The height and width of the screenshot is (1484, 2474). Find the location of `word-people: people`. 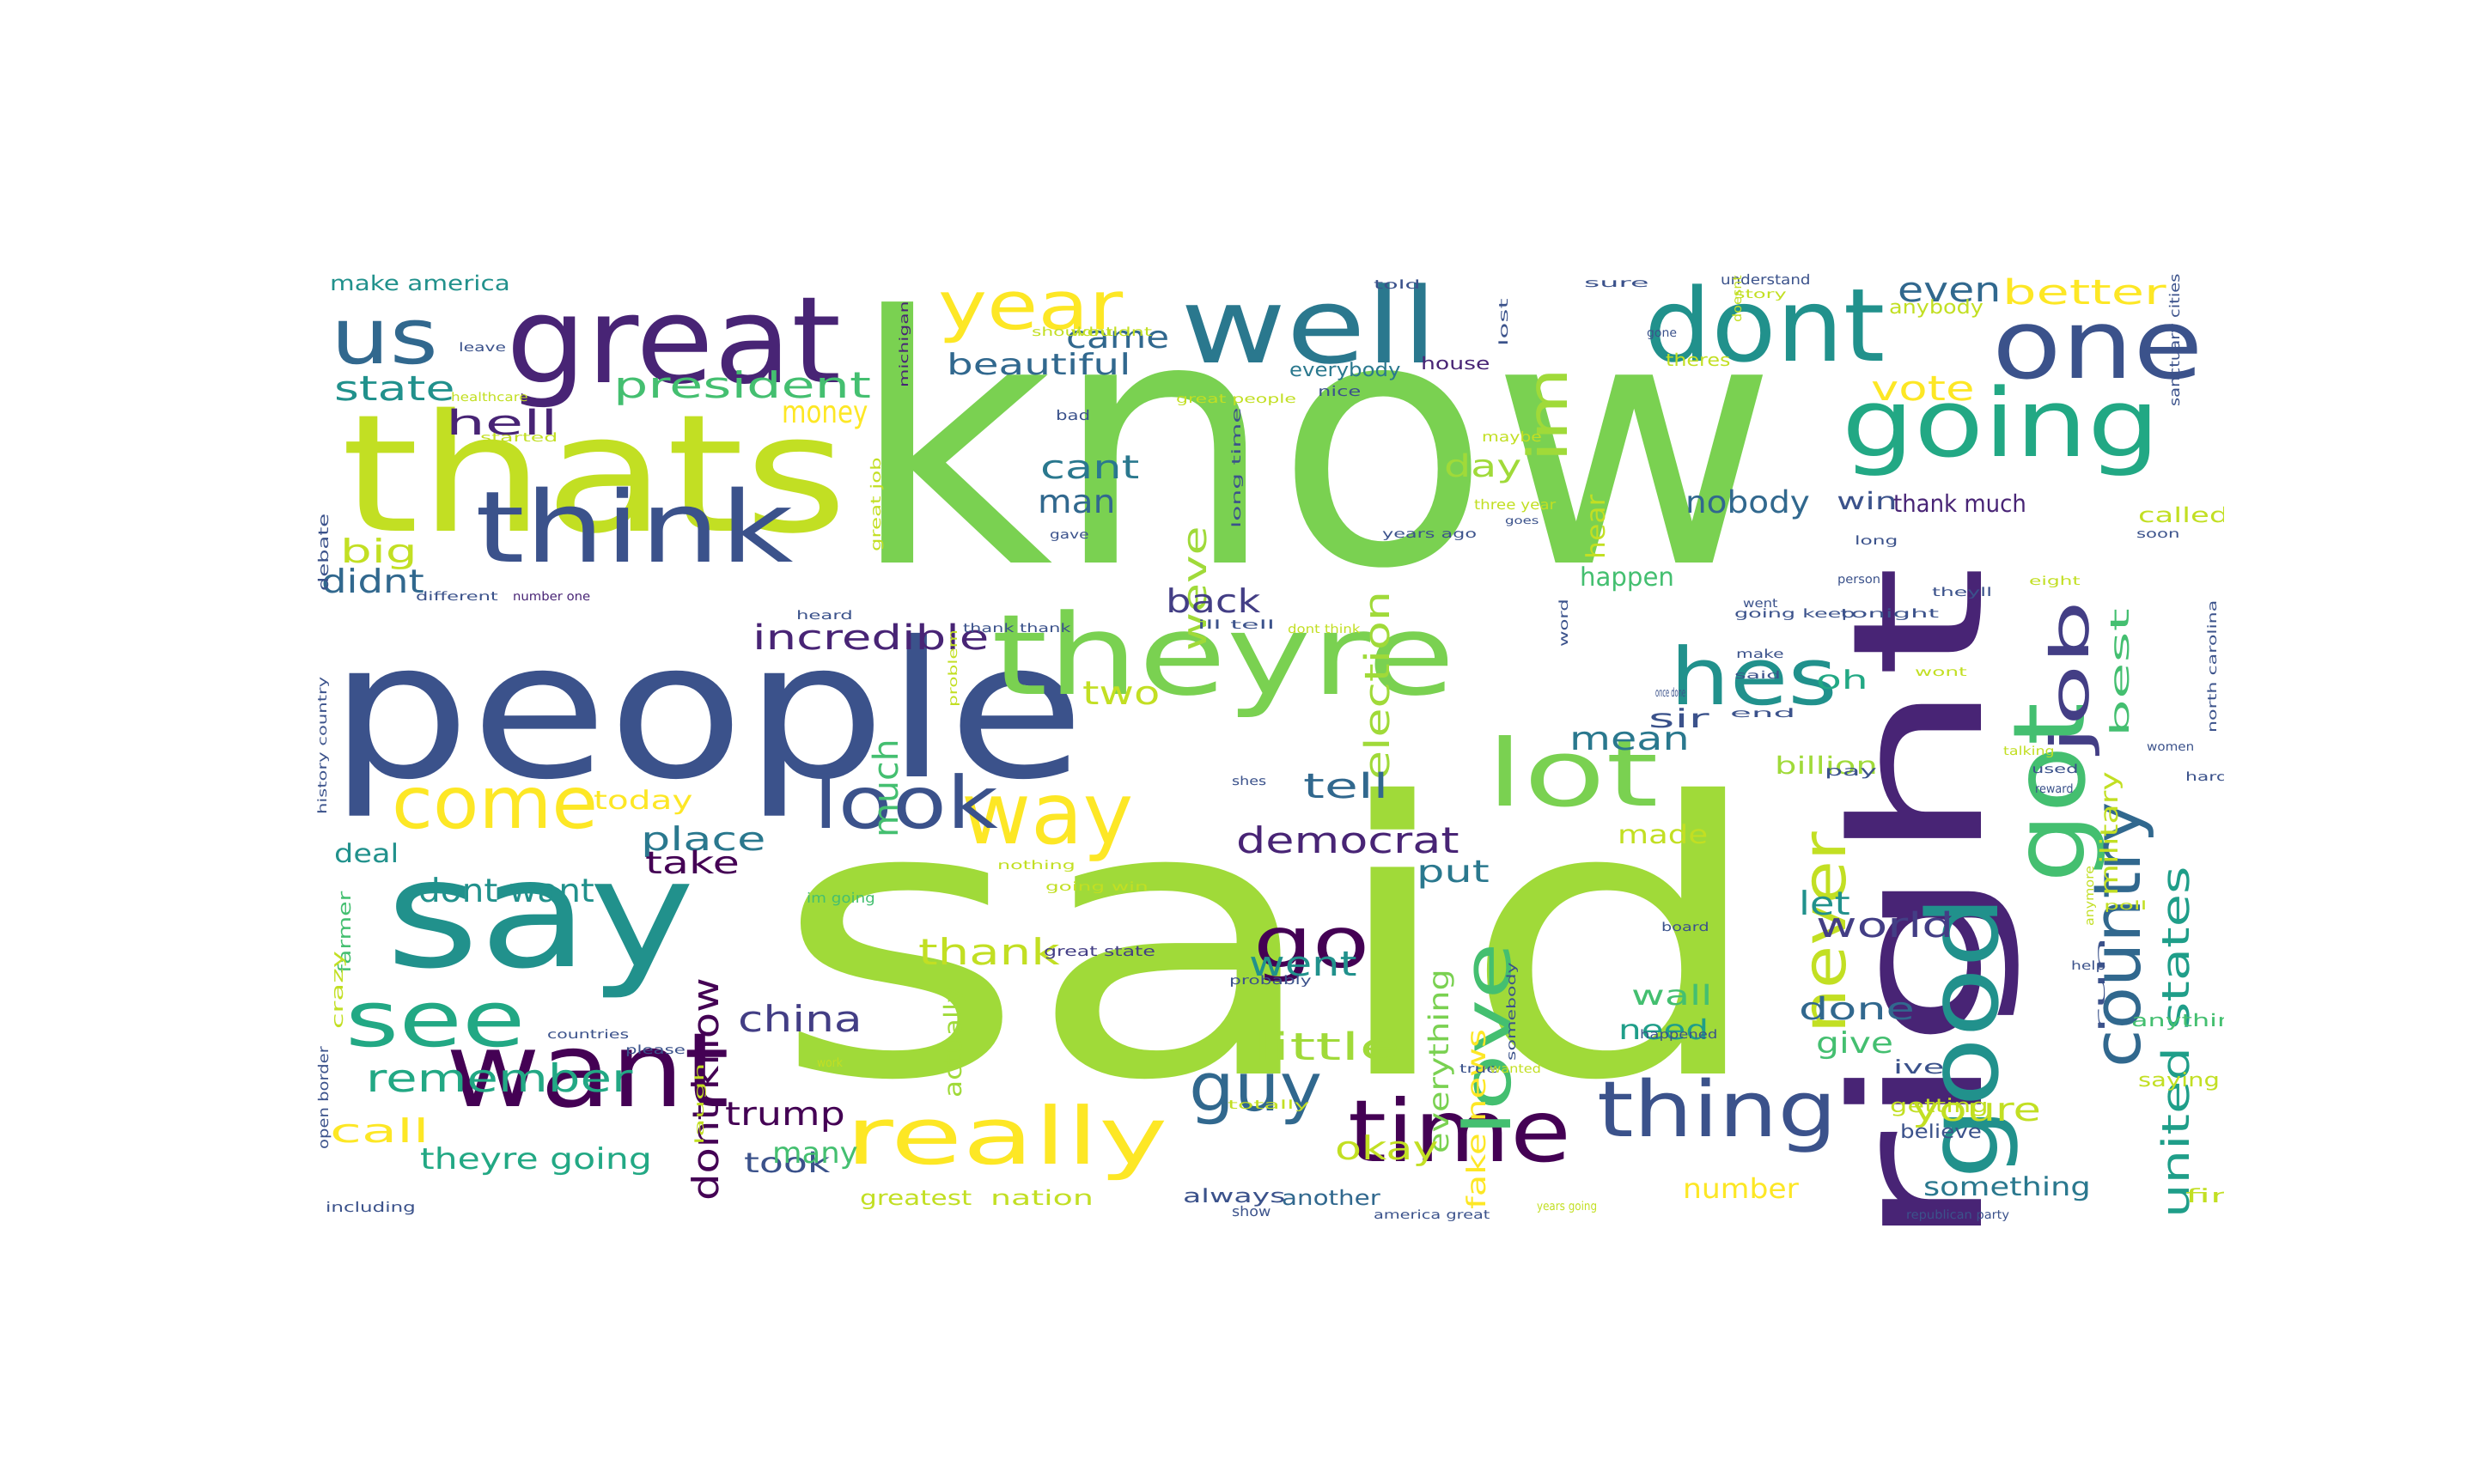

word-people: people is located at coordinates (707, 711).